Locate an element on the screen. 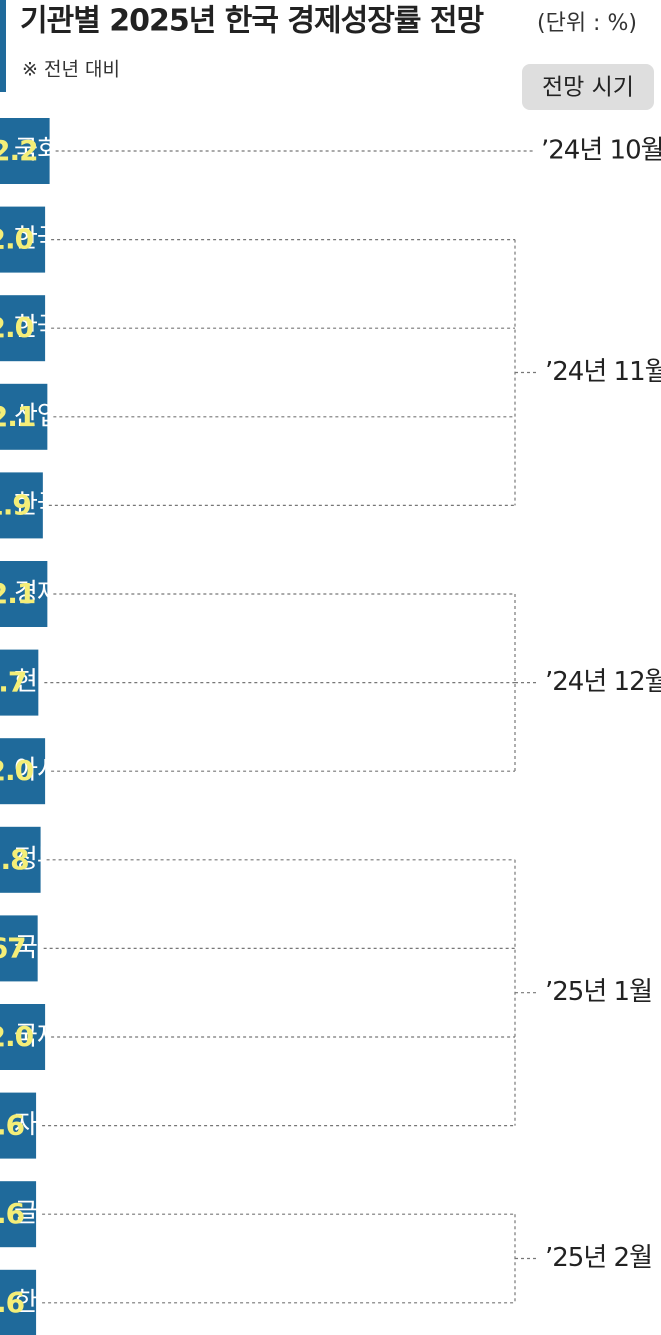 Image resolution: width=661 pixels, height=1335 pixels. value-label: 1.7 is located at coordinates (13, 682).